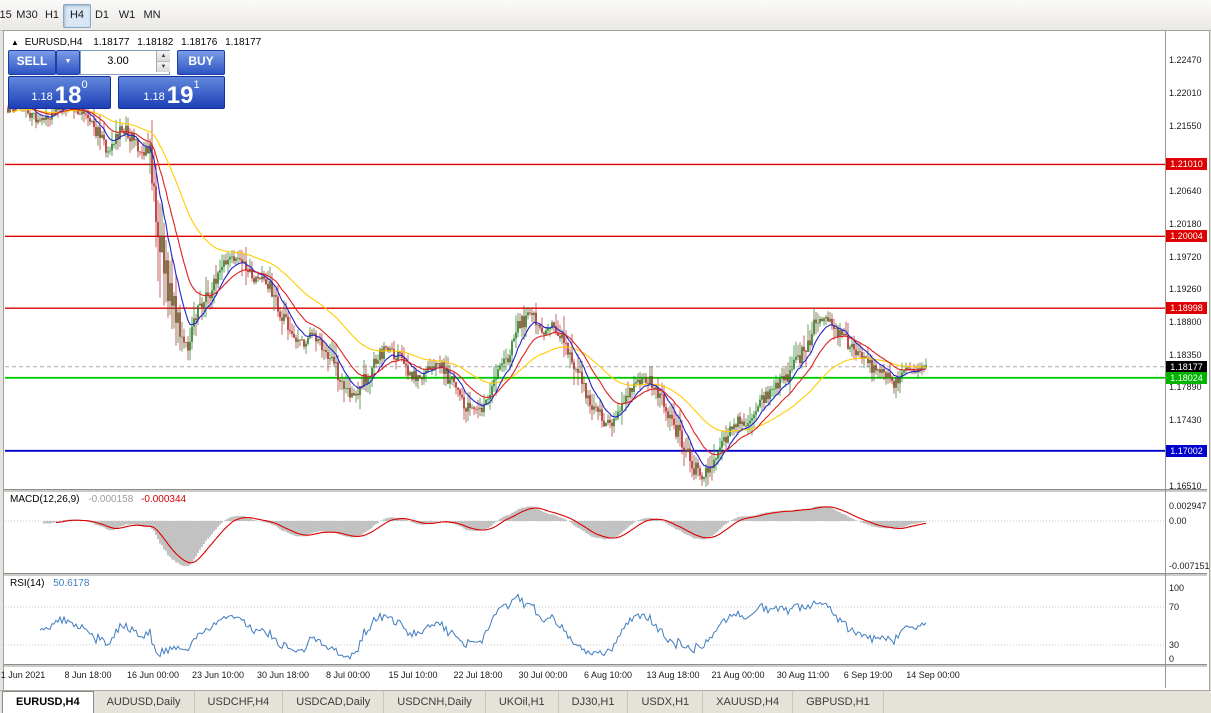 This screenshot has width=1211, height=713. What do you see at coordinates (1185, 420) in the screenshot?
I see `price-scale-label: 1.17430` at bounding box center [1185, 420].